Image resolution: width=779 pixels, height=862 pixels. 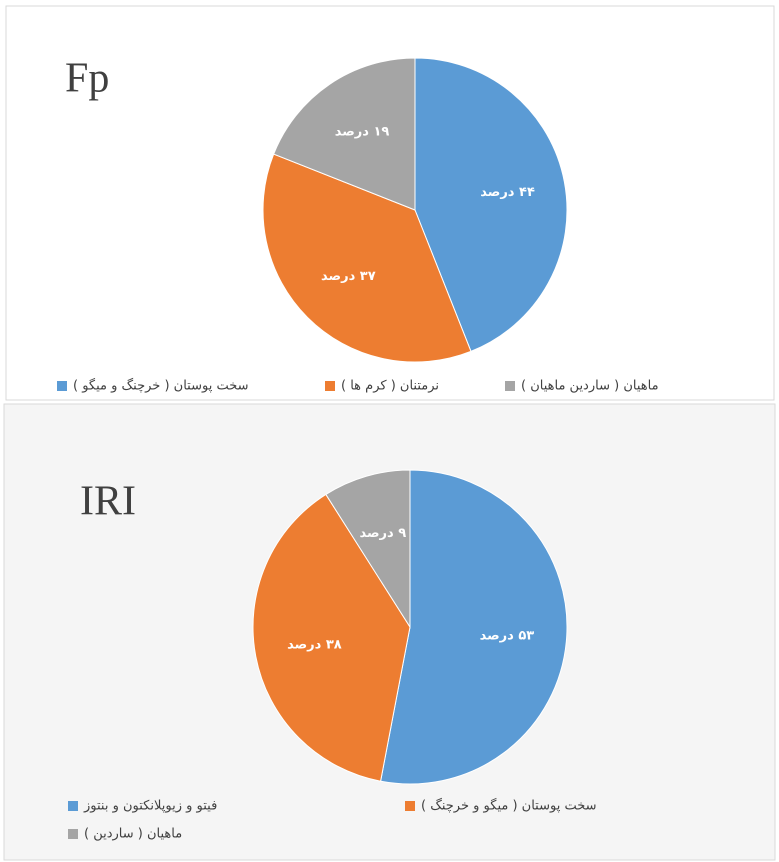 I want to click on chart-title: Fp, so click(x=87, y=79).